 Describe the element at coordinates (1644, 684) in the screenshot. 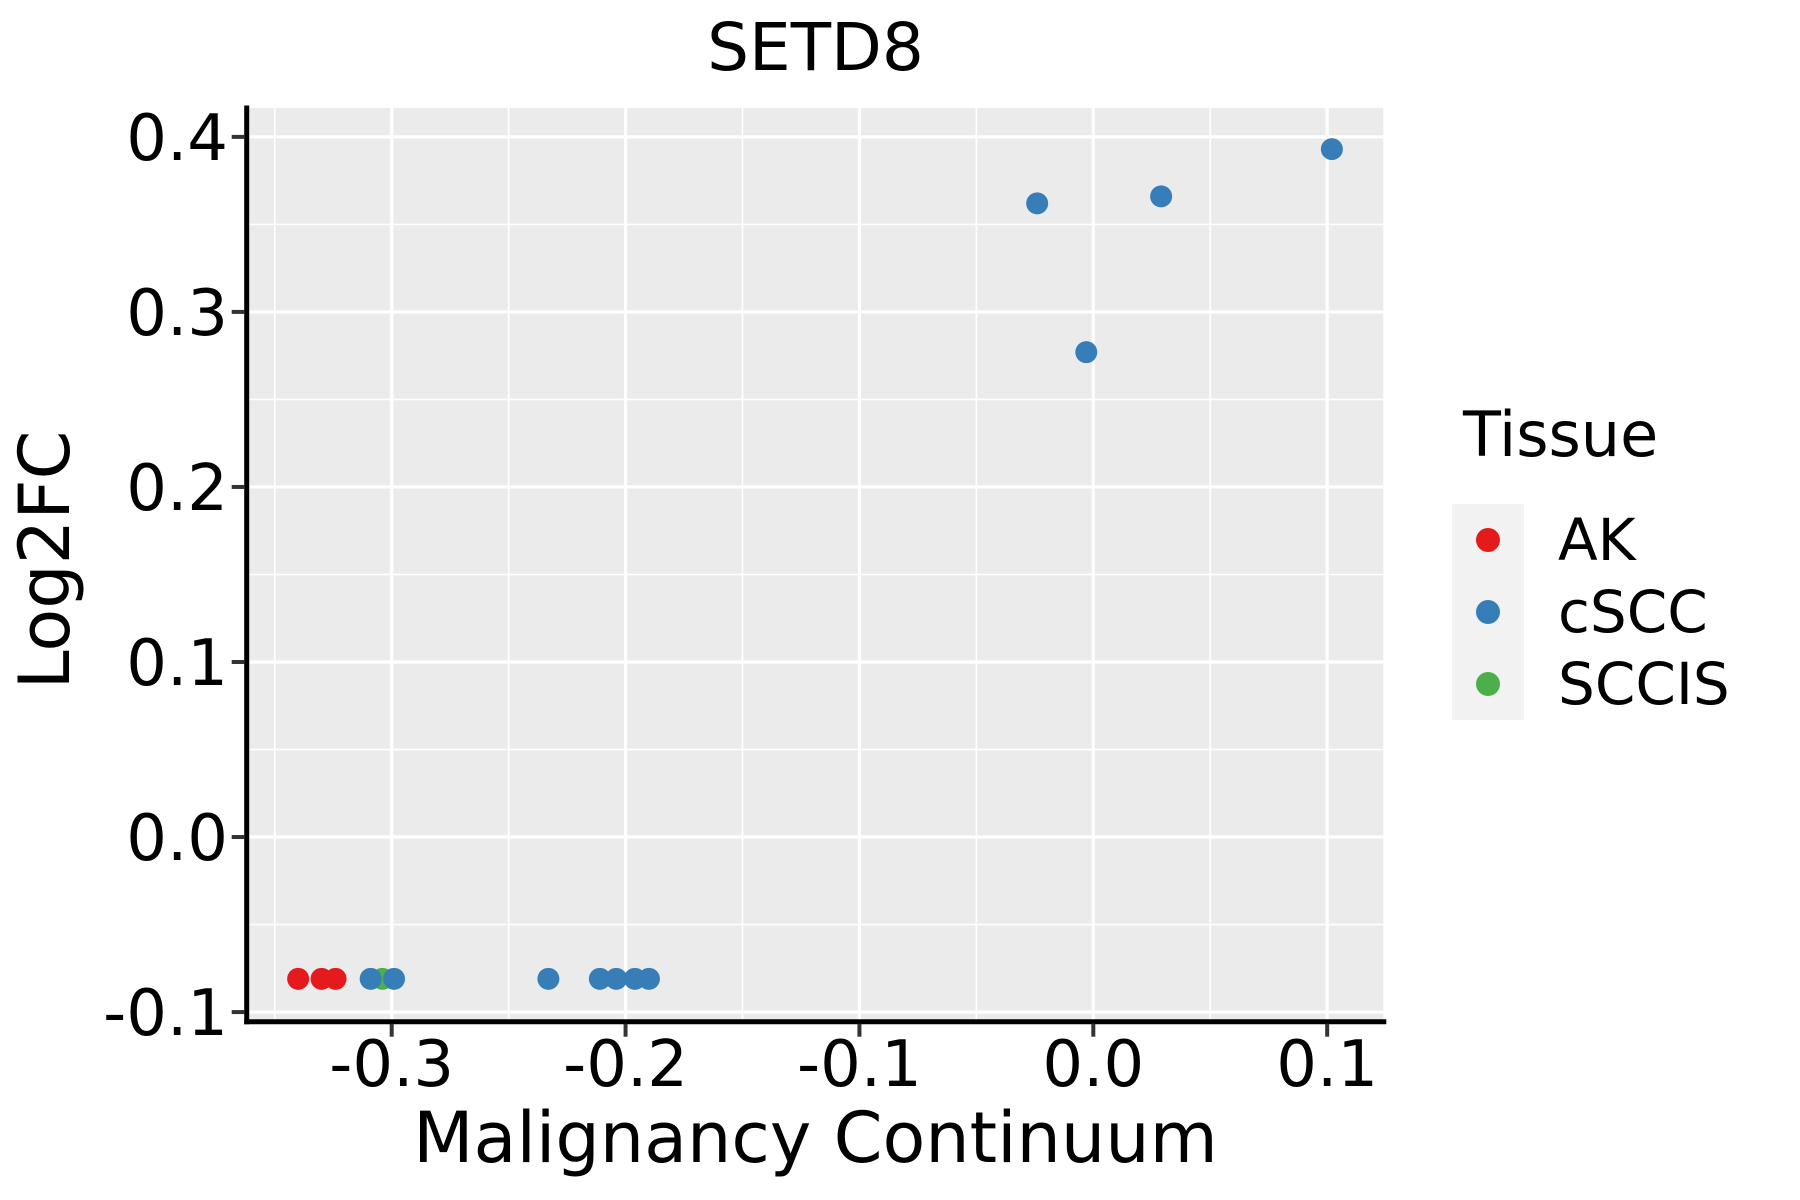

I see `legend-label: SCCIS` at that location.